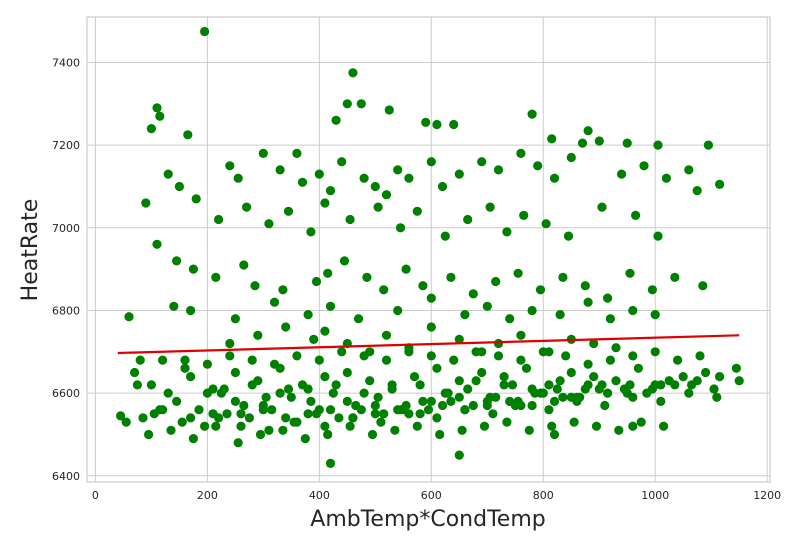 The image size is (800, 550). I want to click on y-tick-label: 7400, so click(66, 62).